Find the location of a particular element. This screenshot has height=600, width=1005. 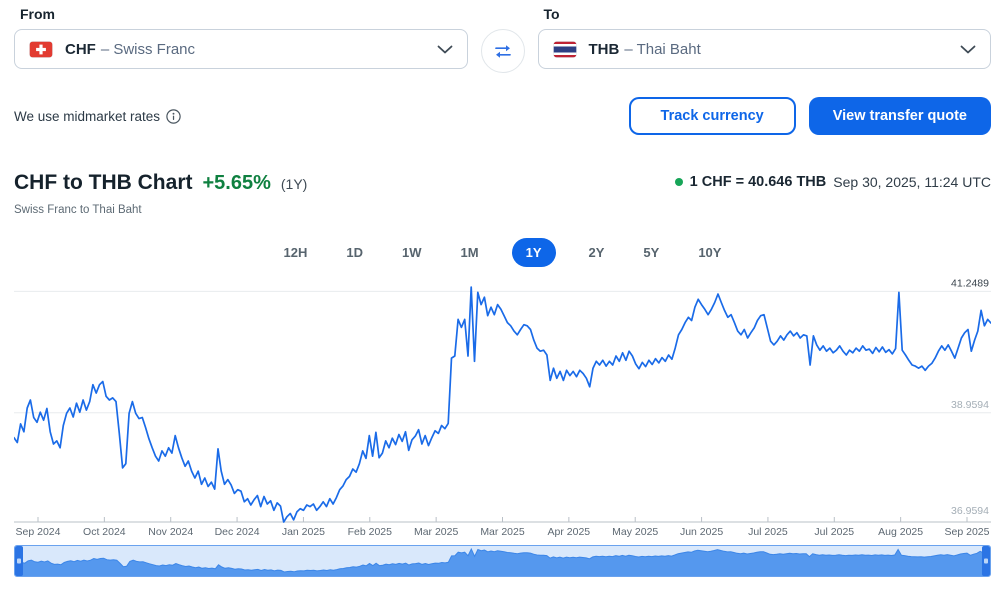

view-transfer-quote-button: View transfer quote is located at coordinates (899, 116).